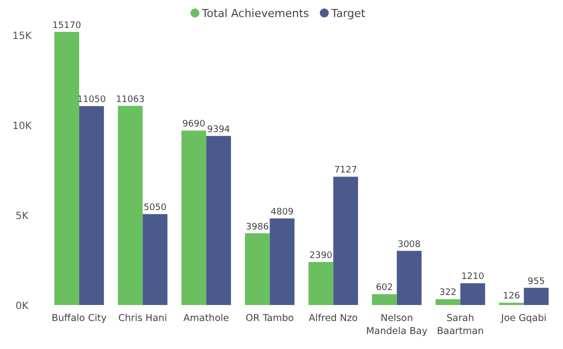  I want to click on y-tick-label: 0K, so click(22, 306).